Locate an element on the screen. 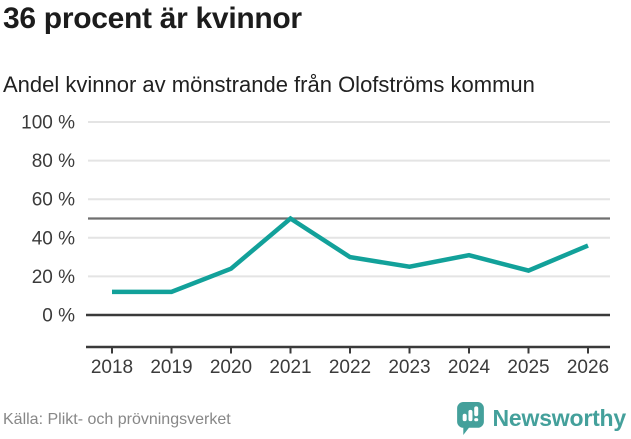 The width and height of the screenshot is (631, 439). y-tick-label-20: 20 % is located at coordinates (53, 277).